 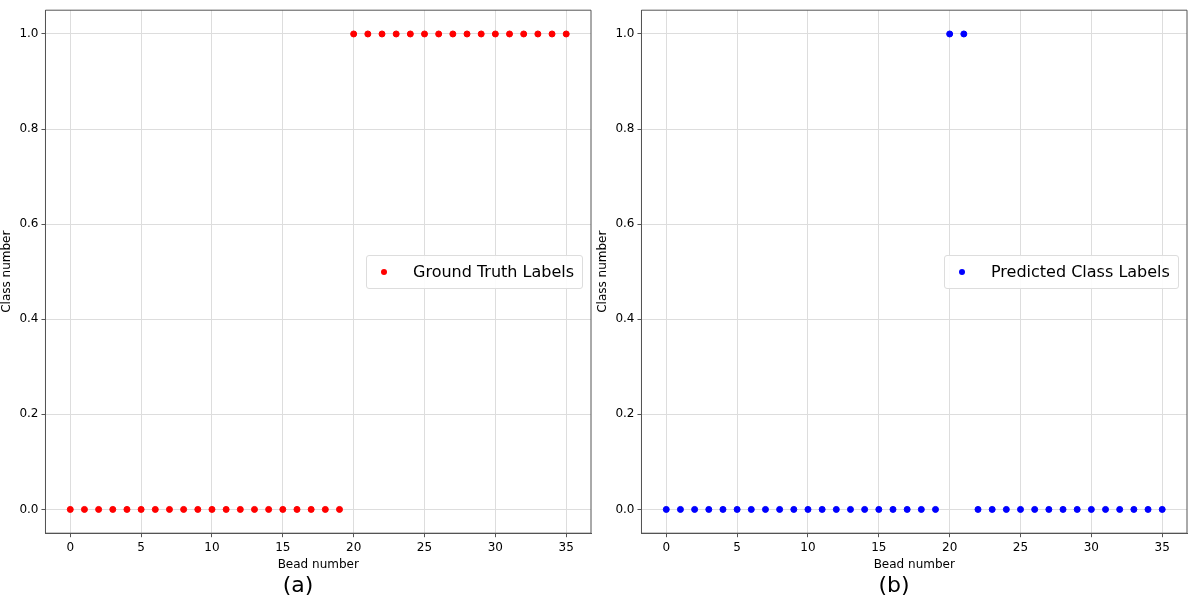 What do you see at coordinates (494, 271) in the screenshot?
I see `legend-label: Ground Truth Labels` at bounding box center [494, 271].